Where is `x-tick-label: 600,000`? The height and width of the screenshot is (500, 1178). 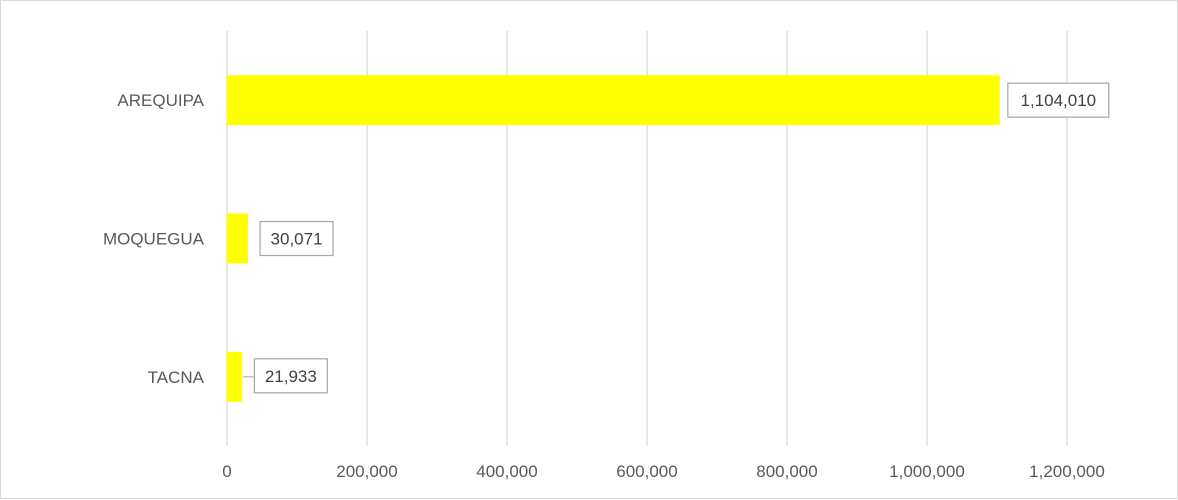 x-tick-label: 600,000 is located at coordinates (646, 471).